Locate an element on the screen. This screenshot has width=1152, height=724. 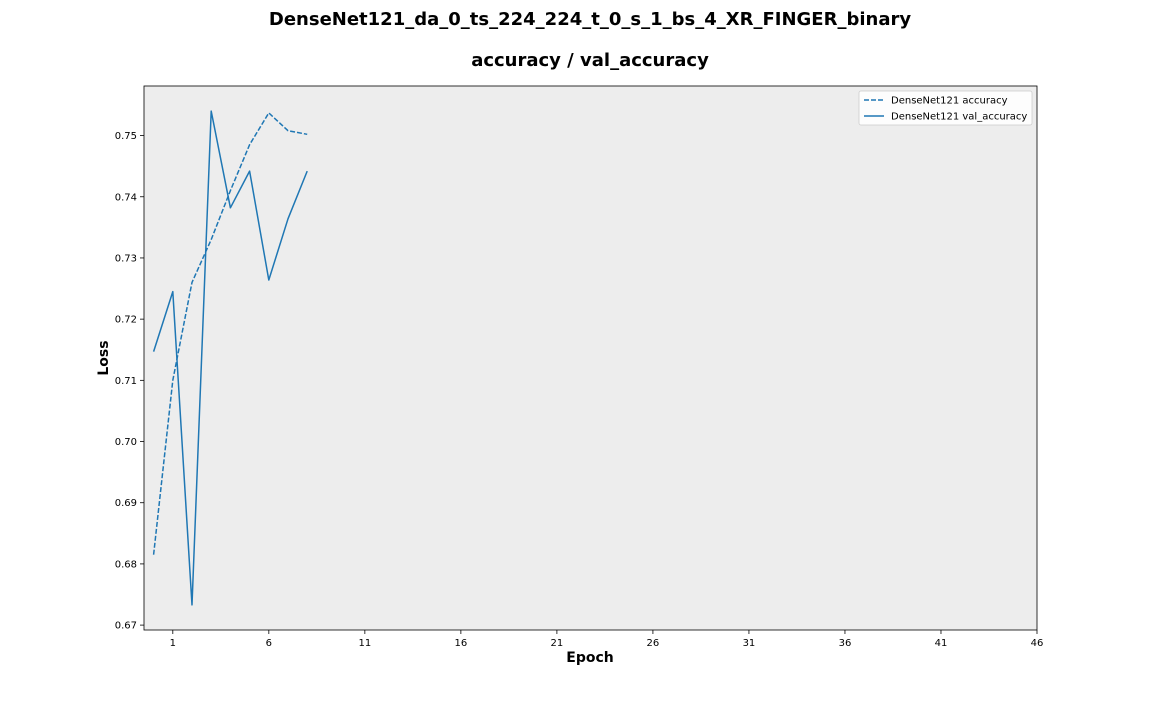
legend-label-val-accuracy: DenseNet121 val_accuracy is located at coordinates (959, 117).